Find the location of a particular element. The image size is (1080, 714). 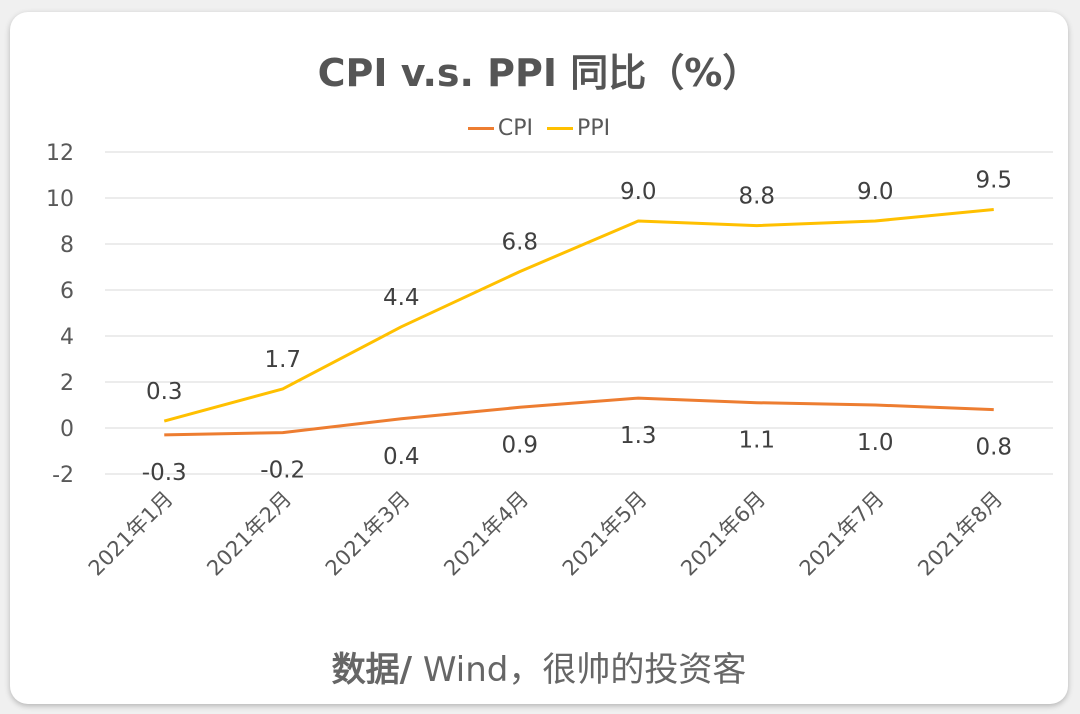

y-tick-label: 0 is located at coordinates (67, 429).